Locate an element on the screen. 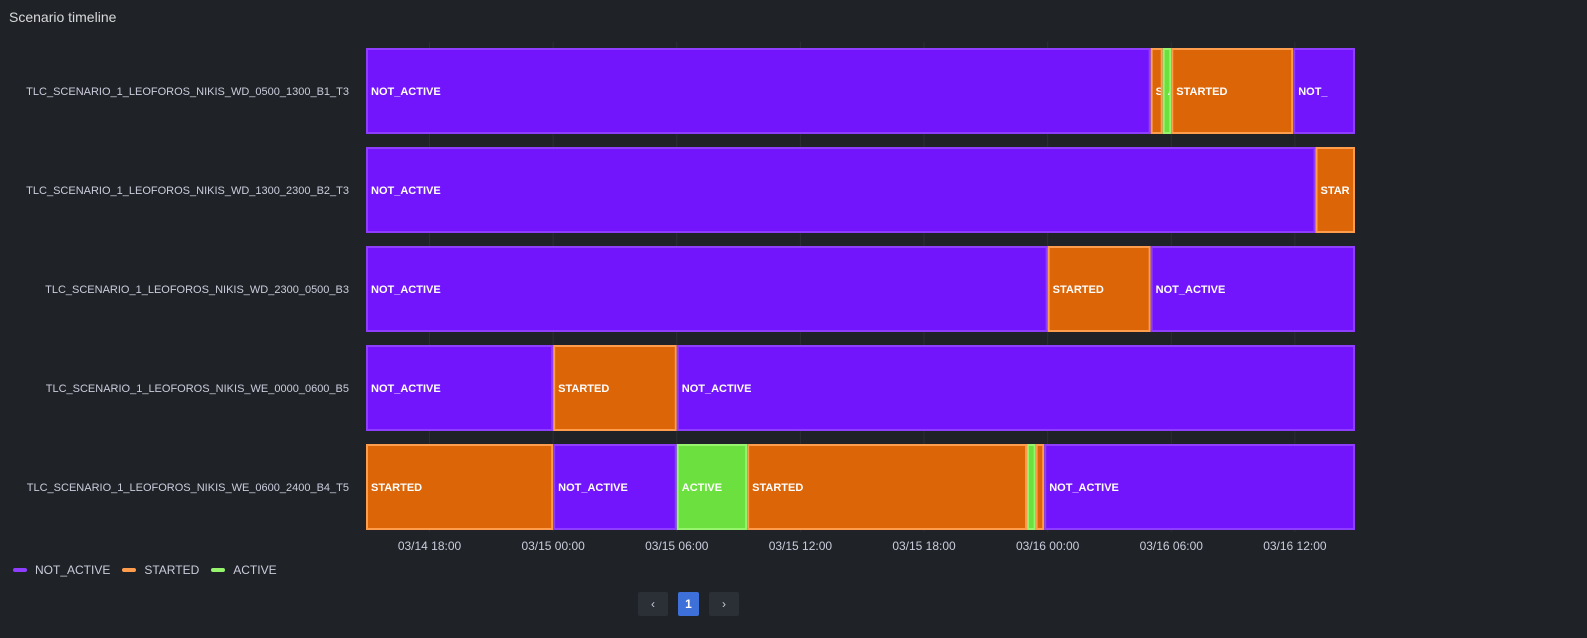 This screenshot has width=1587, height=638. segment-label: STAR is located at coordinates (1335, 191).